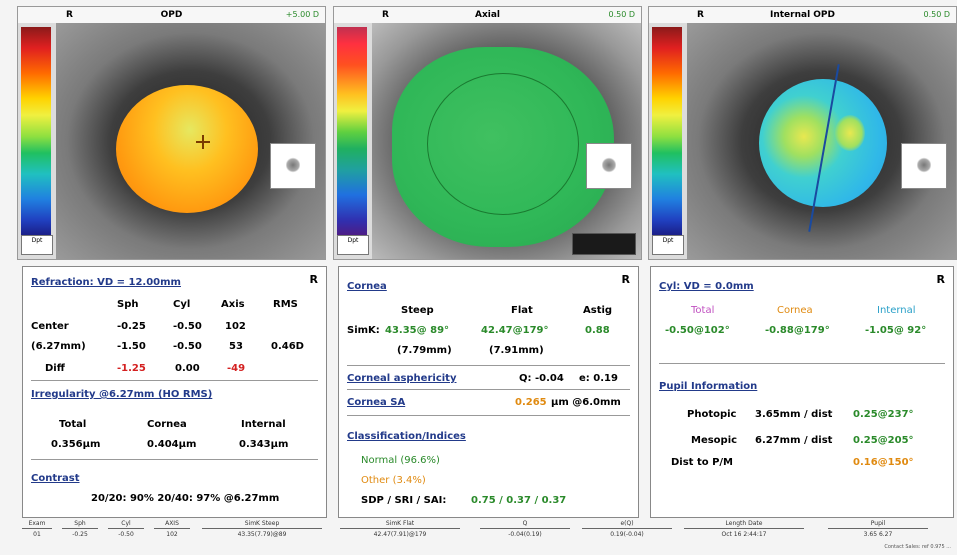  What do you see at coordinates (367, 286) in the screenshot?
I see `cornea-title: Cornea` at bounding box center [367, 286].